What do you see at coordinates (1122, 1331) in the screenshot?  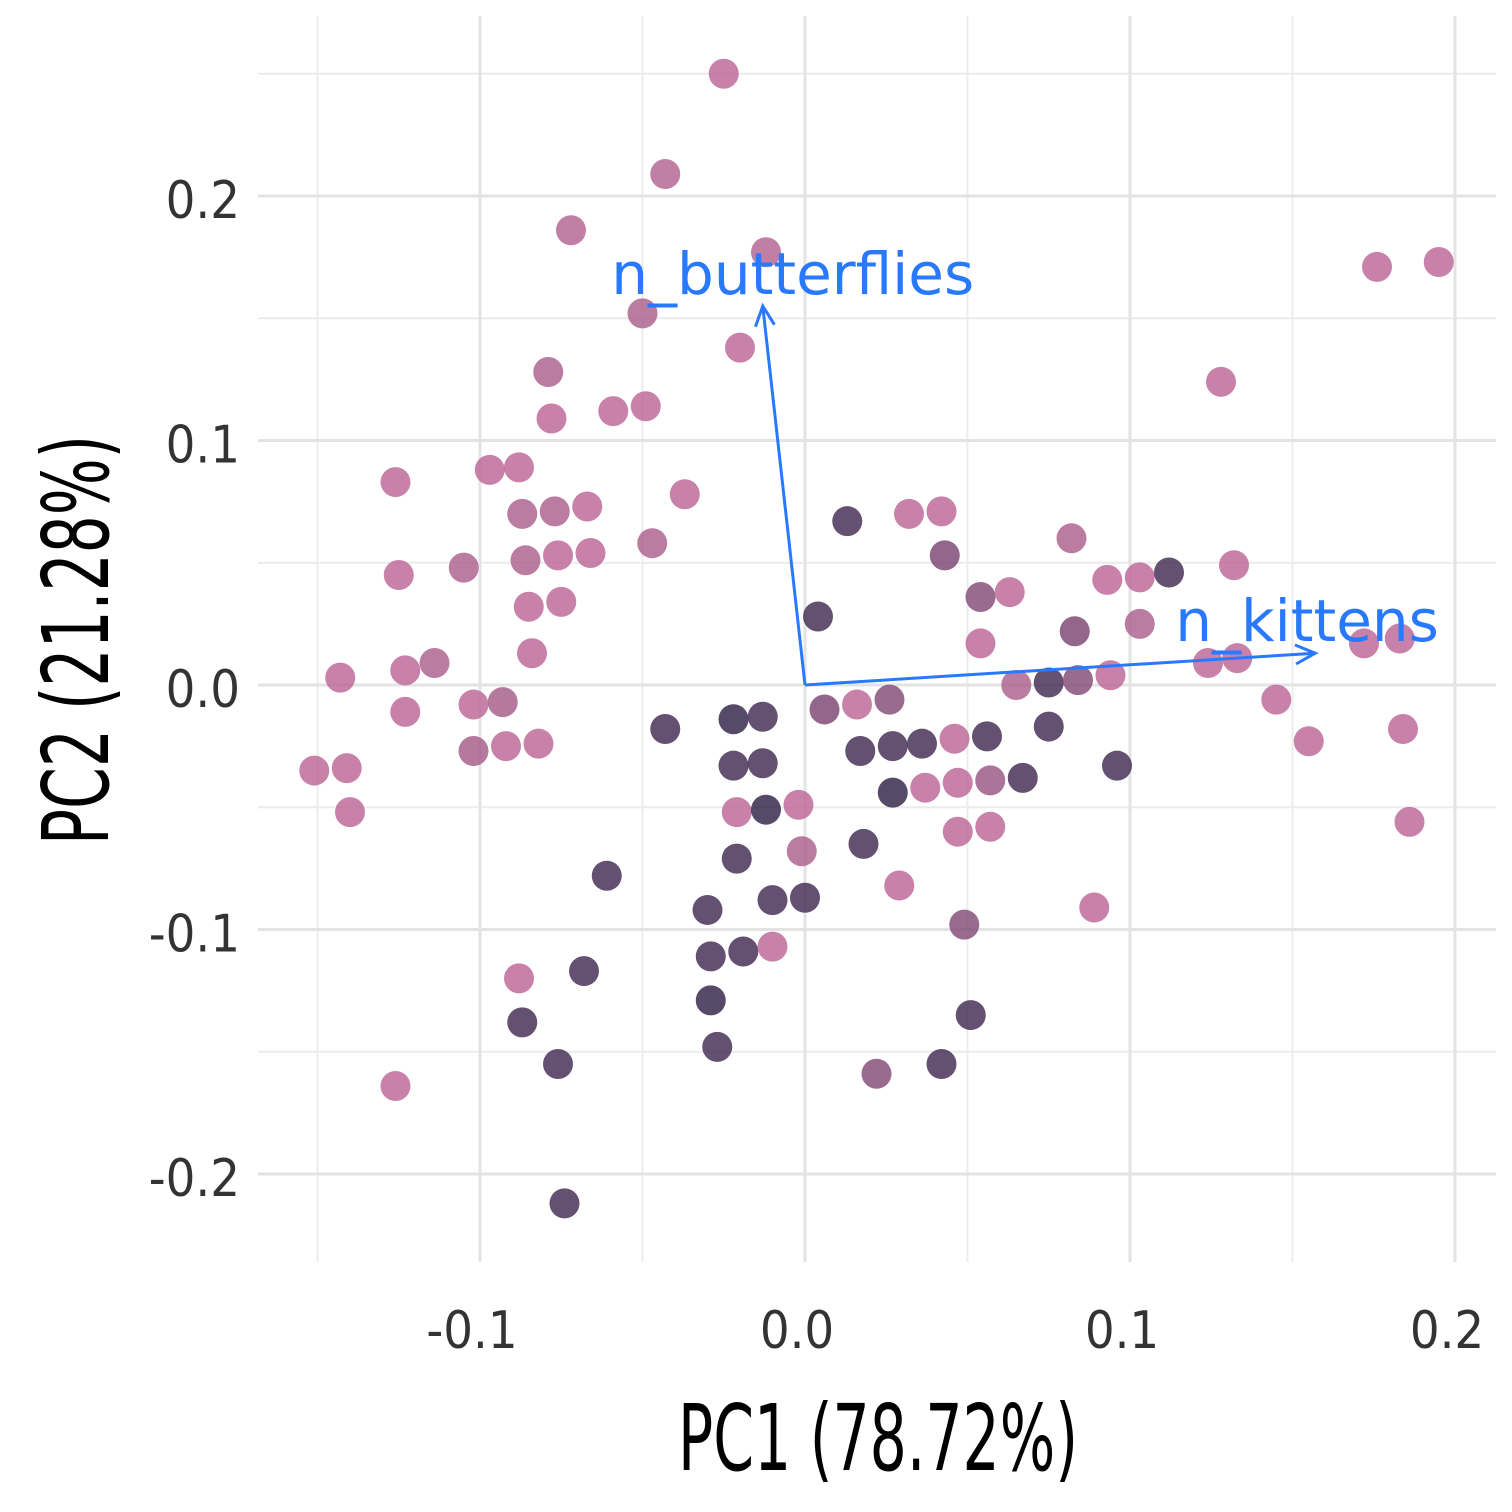 I see `x-tick-label: 0.1` at bounding box center [1122, 1331].